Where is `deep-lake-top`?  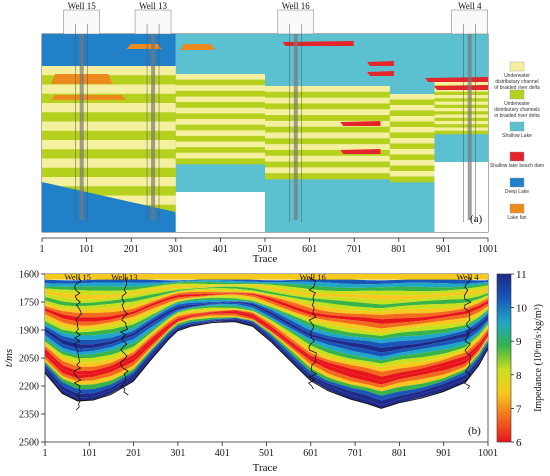
deep-lake-top is located at coordinates (93, 38).